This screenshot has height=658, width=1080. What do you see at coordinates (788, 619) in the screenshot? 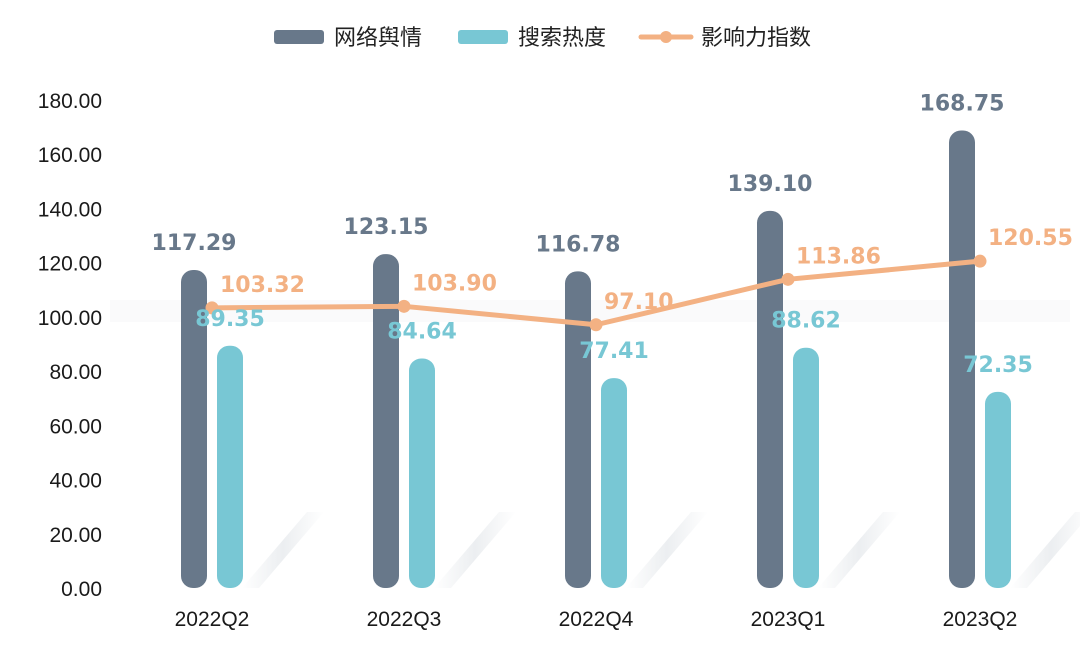
I see `x-tick-label: 2023Q1` at bounding box center [788, 619].